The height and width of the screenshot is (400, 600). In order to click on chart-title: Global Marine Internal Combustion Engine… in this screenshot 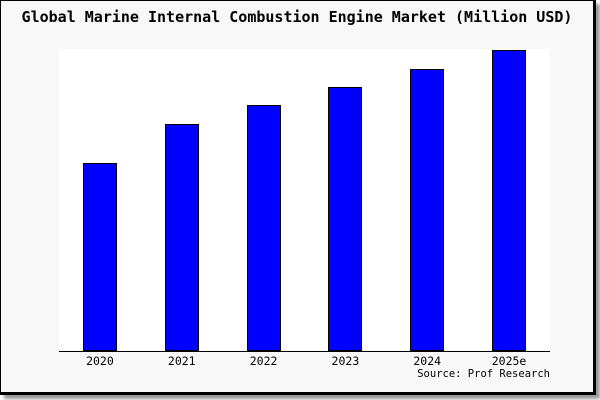, I will do `click(297, 17)`.